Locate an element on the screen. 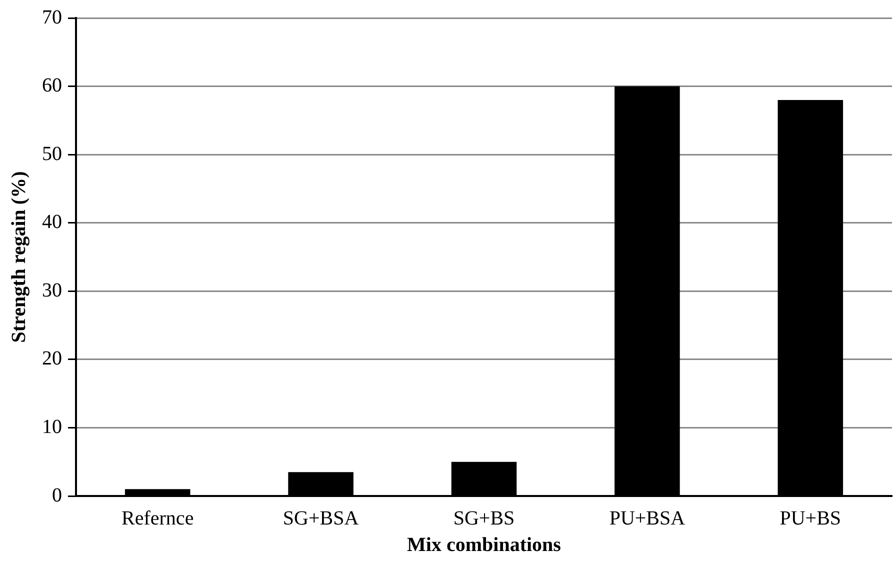 The width and height of the screenshot is (894, 562). y-tick-label: 60 is located at coordinates (52, 85).